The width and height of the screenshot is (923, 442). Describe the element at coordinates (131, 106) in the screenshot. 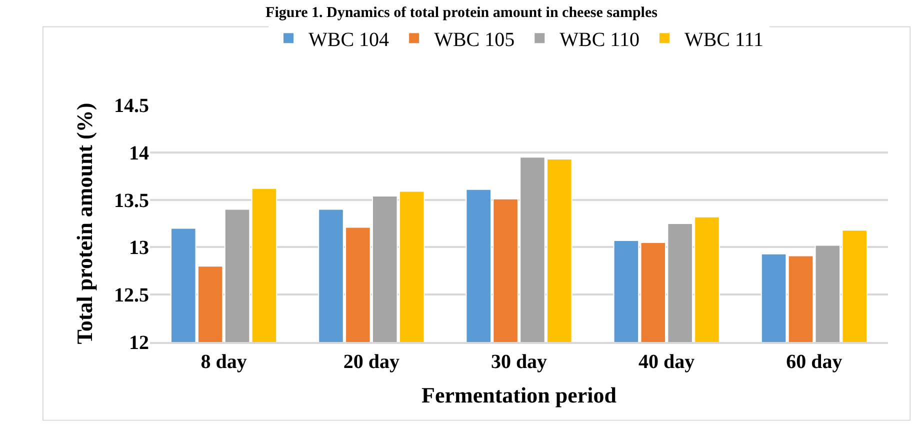

I see `y-tick-label: 14.5` at that location.